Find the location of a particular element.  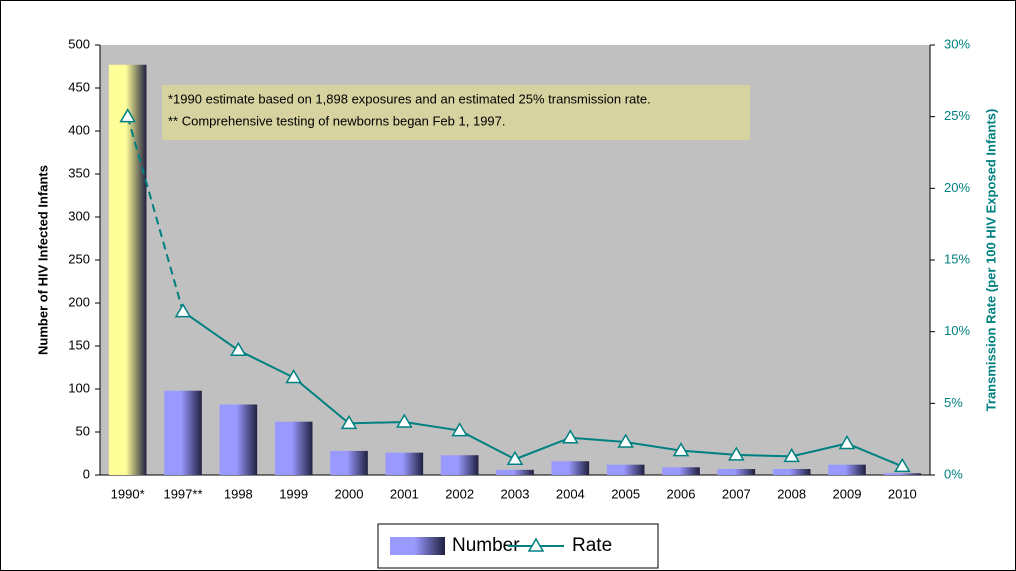

legend-label: Rate is located at coordinates (592, 545).